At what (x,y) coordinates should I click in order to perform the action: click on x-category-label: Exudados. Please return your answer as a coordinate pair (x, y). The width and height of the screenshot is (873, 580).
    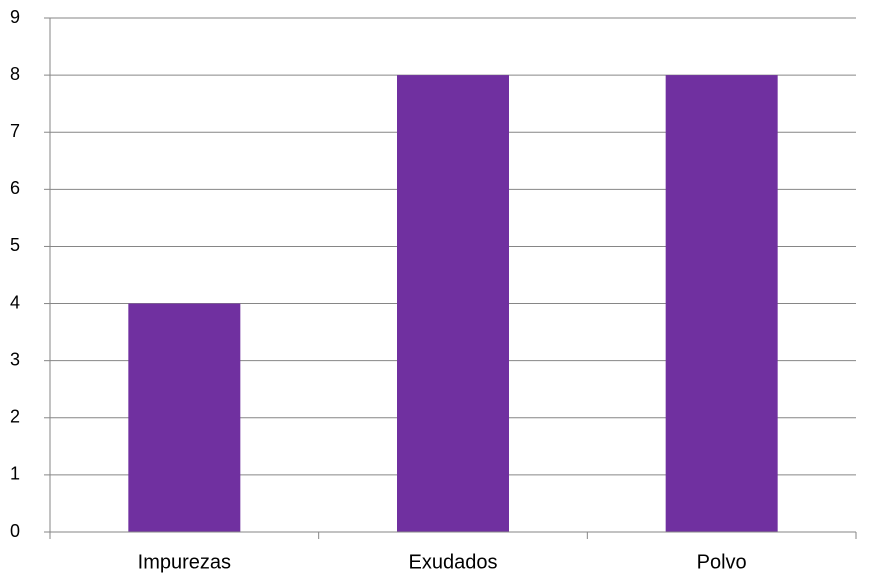
    Looking at the image, I should click on (453, 562).